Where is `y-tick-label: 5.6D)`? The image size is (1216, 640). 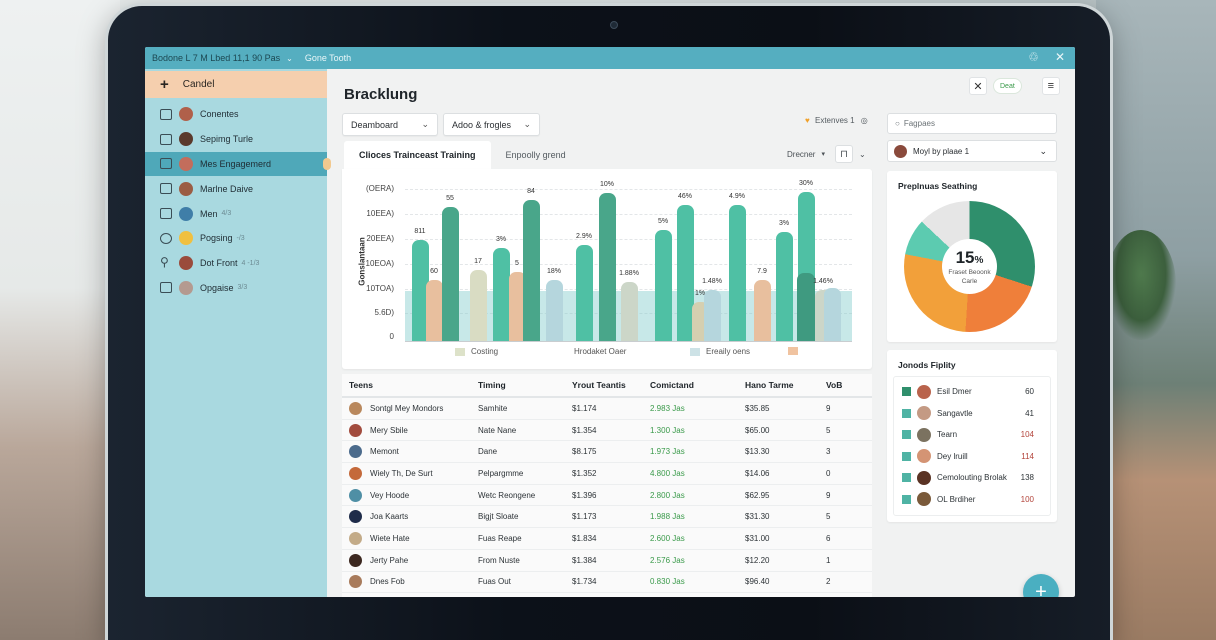 y-tick-label: 5.6D) is located at coordinates (384, 312).